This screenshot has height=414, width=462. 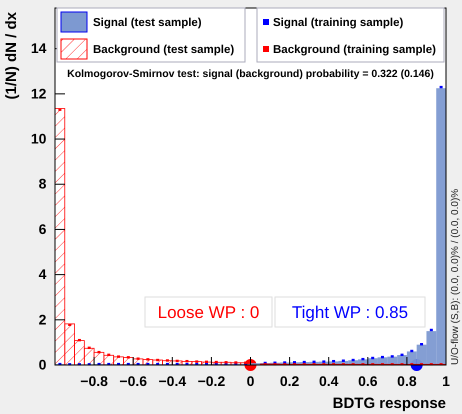 What do you see at coordinates (42, 228) in the screenshot?
I see `y-tick-label: 6` at bounding box center [42, 228].